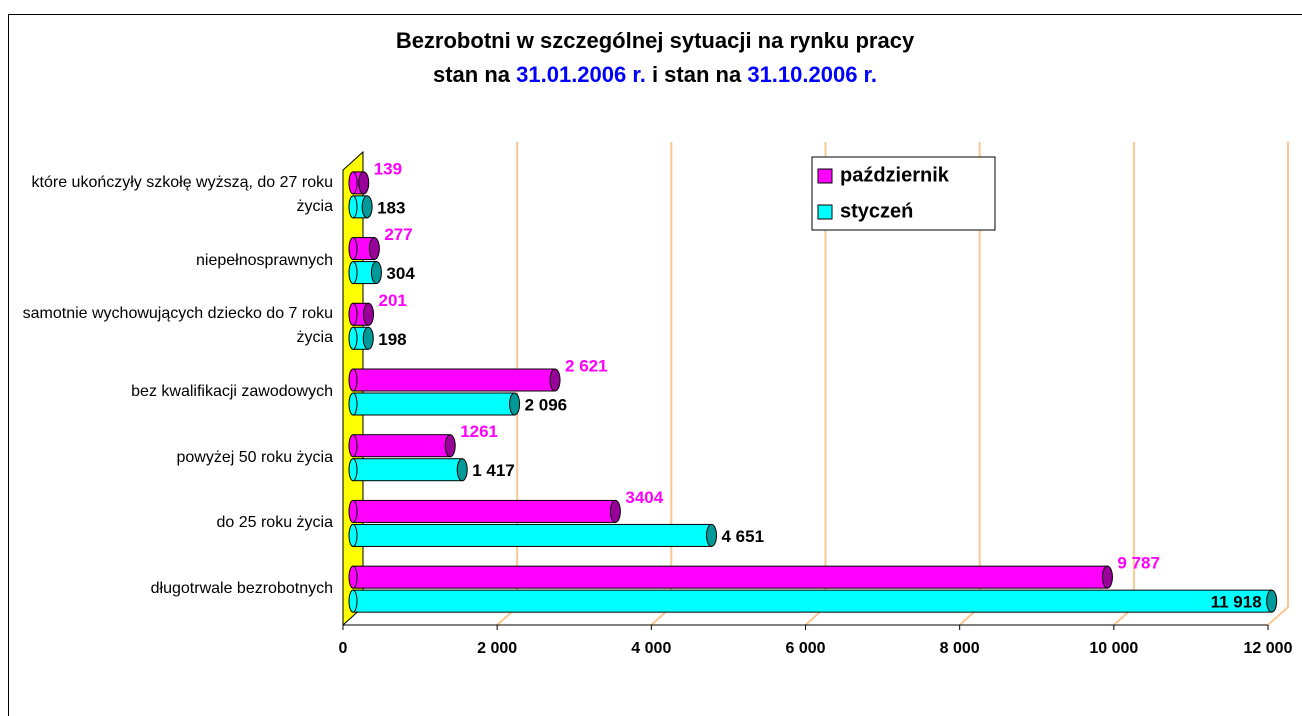 This screenshot has width=1302, height=716. Describe the element at coordinates (805, 648) in the screenshot. I see `x-tick-label: 6 000` at that location.